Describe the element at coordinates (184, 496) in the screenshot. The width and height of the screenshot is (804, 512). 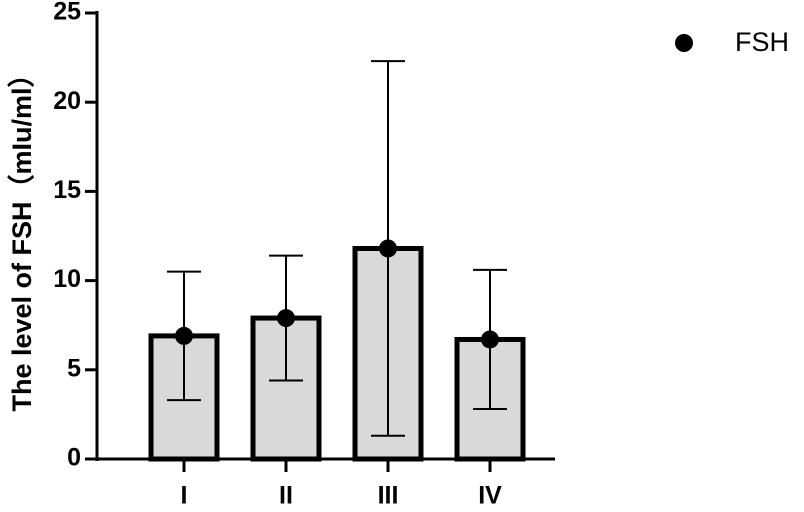
I see `x-tick-label: I` at that location.